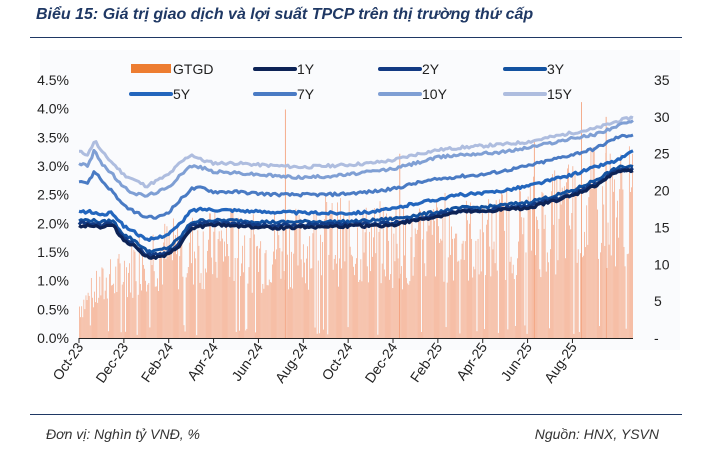 Image resolution: width=705 pixels, height=457 pixels. What do you see at coordinates (172, 69) in the screenshot?
I see `legend-item-gtgd: GTGD` at bounding box center [172, 69].